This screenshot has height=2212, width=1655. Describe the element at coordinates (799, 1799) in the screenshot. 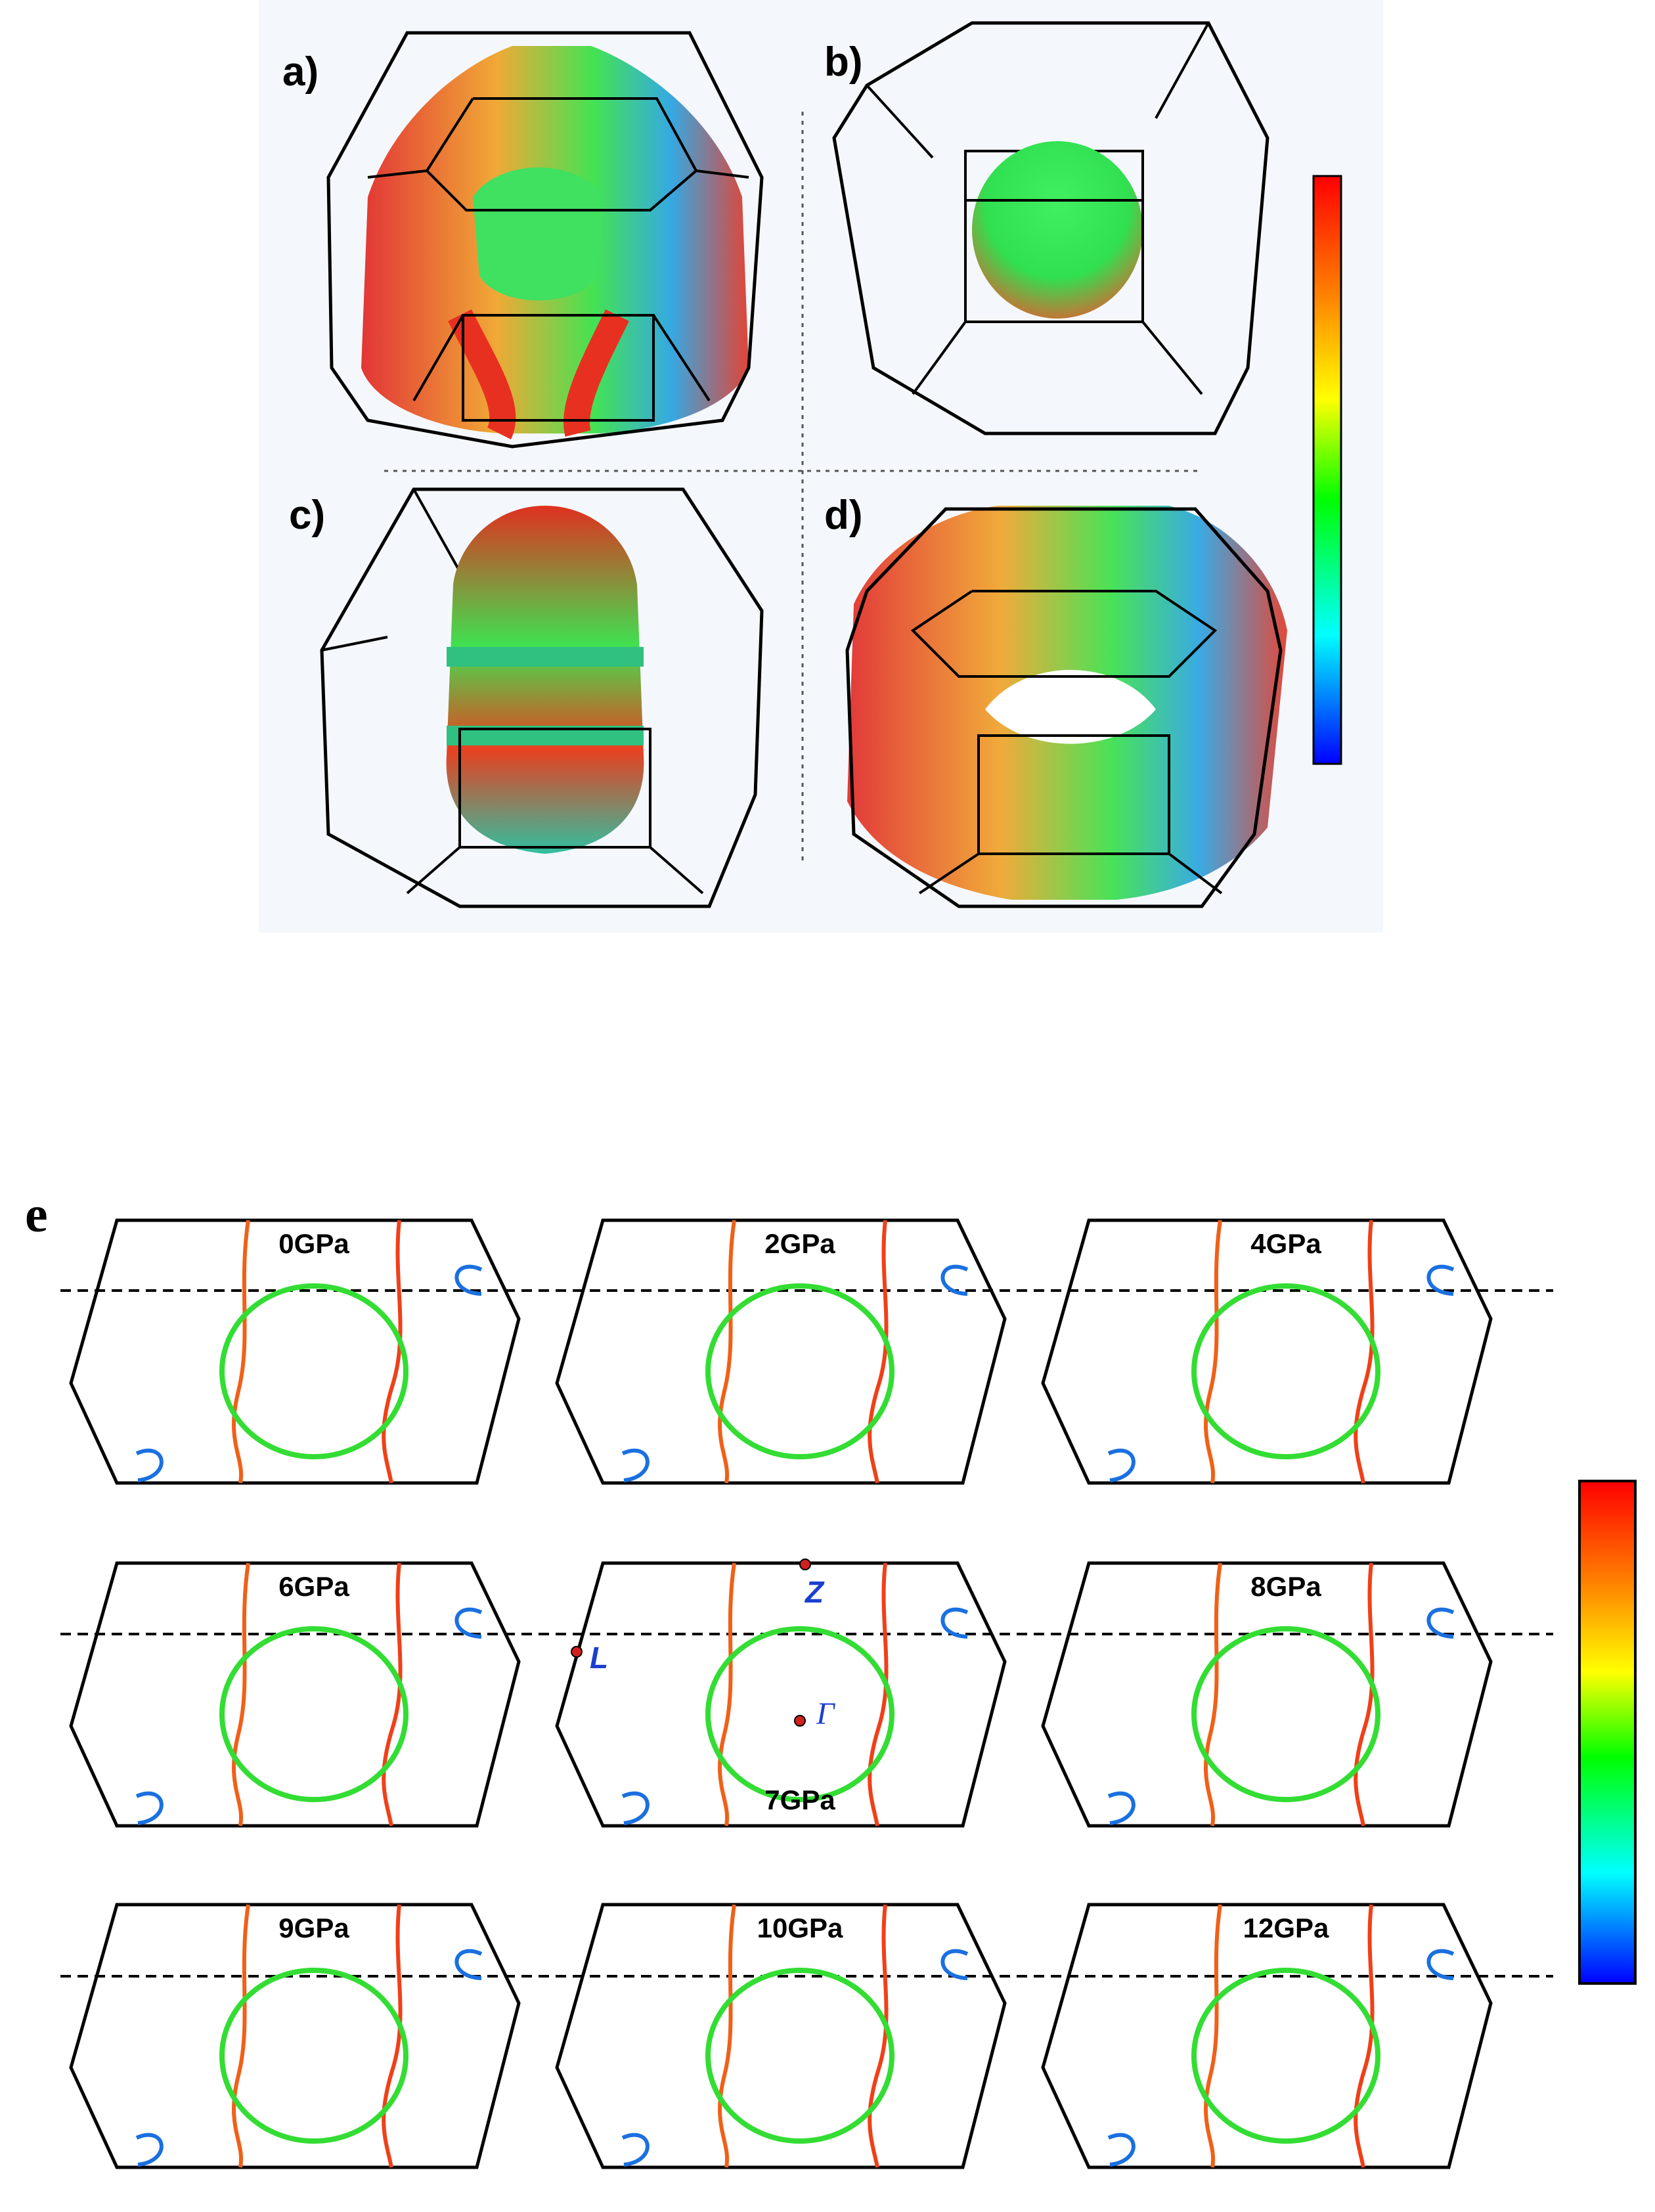

I see `pressure-label: 7GPa` at that location.